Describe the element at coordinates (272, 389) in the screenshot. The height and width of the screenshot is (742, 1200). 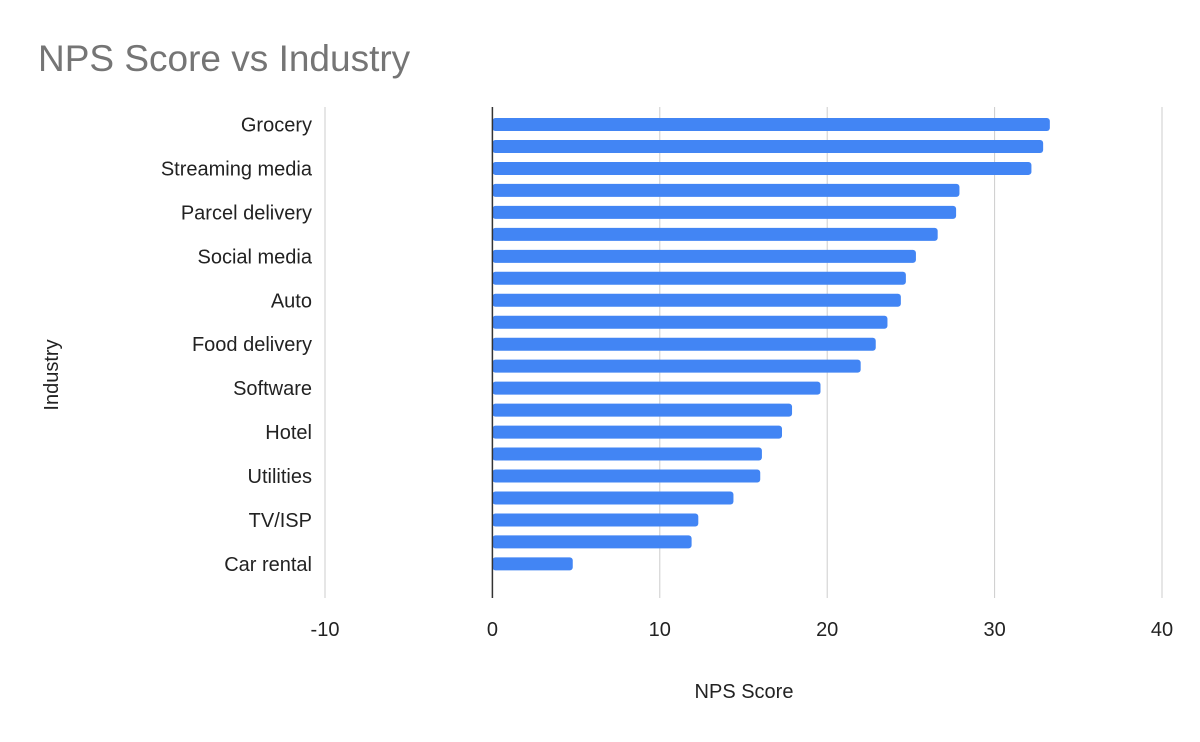
I see `category-label: Software` at that location.